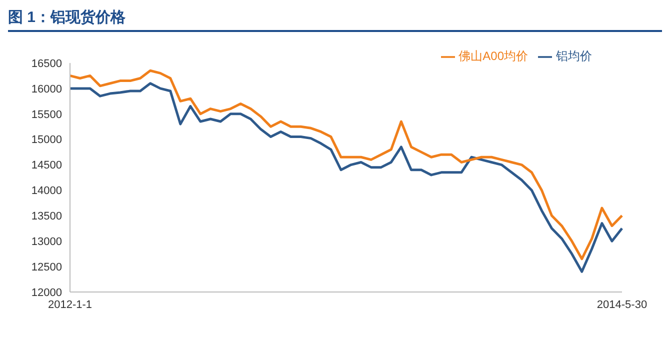  What do you see at coordinates (46, 191) in the screenshot?
I see `y-tick-label: 14000` at bounding box center [46, 191].